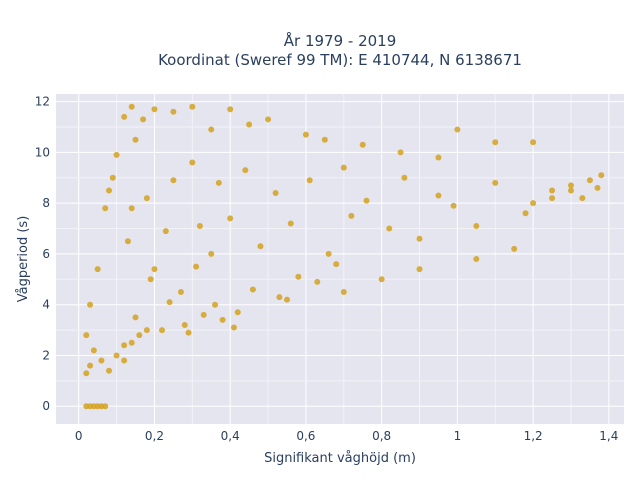 Image resolution: width=640 pixels, height=480 pixels. What do you see at coordinates (154, 436) in the screenshot?
I see `x-tick-label: 0,2` at bounding box center [154, 436].